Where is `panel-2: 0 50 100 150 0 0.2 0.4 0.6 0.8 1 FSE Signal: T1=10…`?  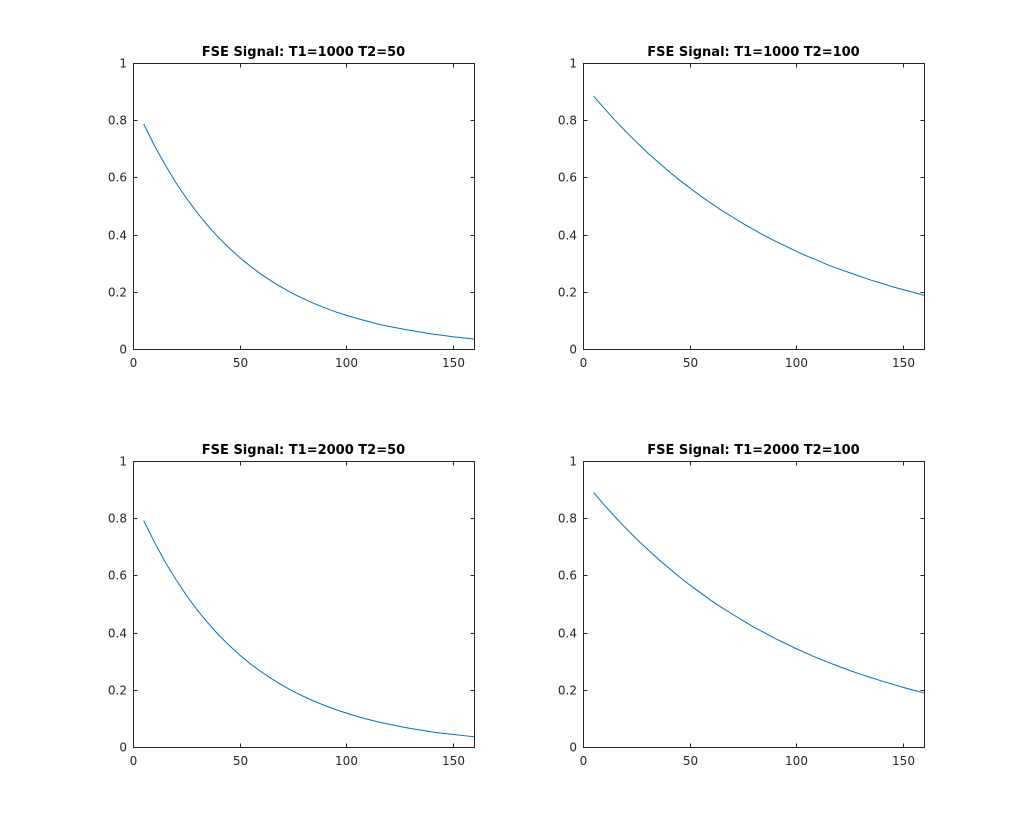
panel-2: 0 50 100 150 0 0.2 0.4 0.6 0.8 1 FSE Signal: T1=10… is located at coordinates (741, 207).